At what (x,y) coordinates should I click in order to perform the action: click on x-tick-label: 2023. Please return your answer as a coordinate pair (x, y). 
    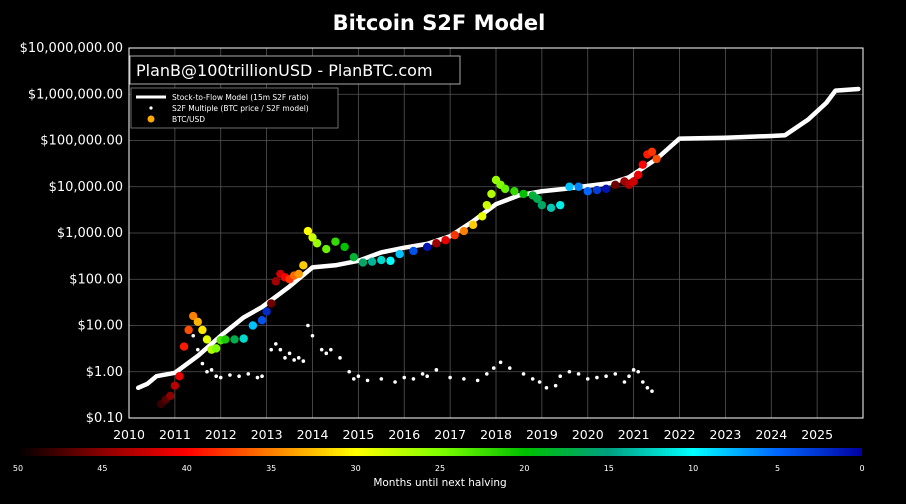
    Looking at the image, I should click on (725, 434).